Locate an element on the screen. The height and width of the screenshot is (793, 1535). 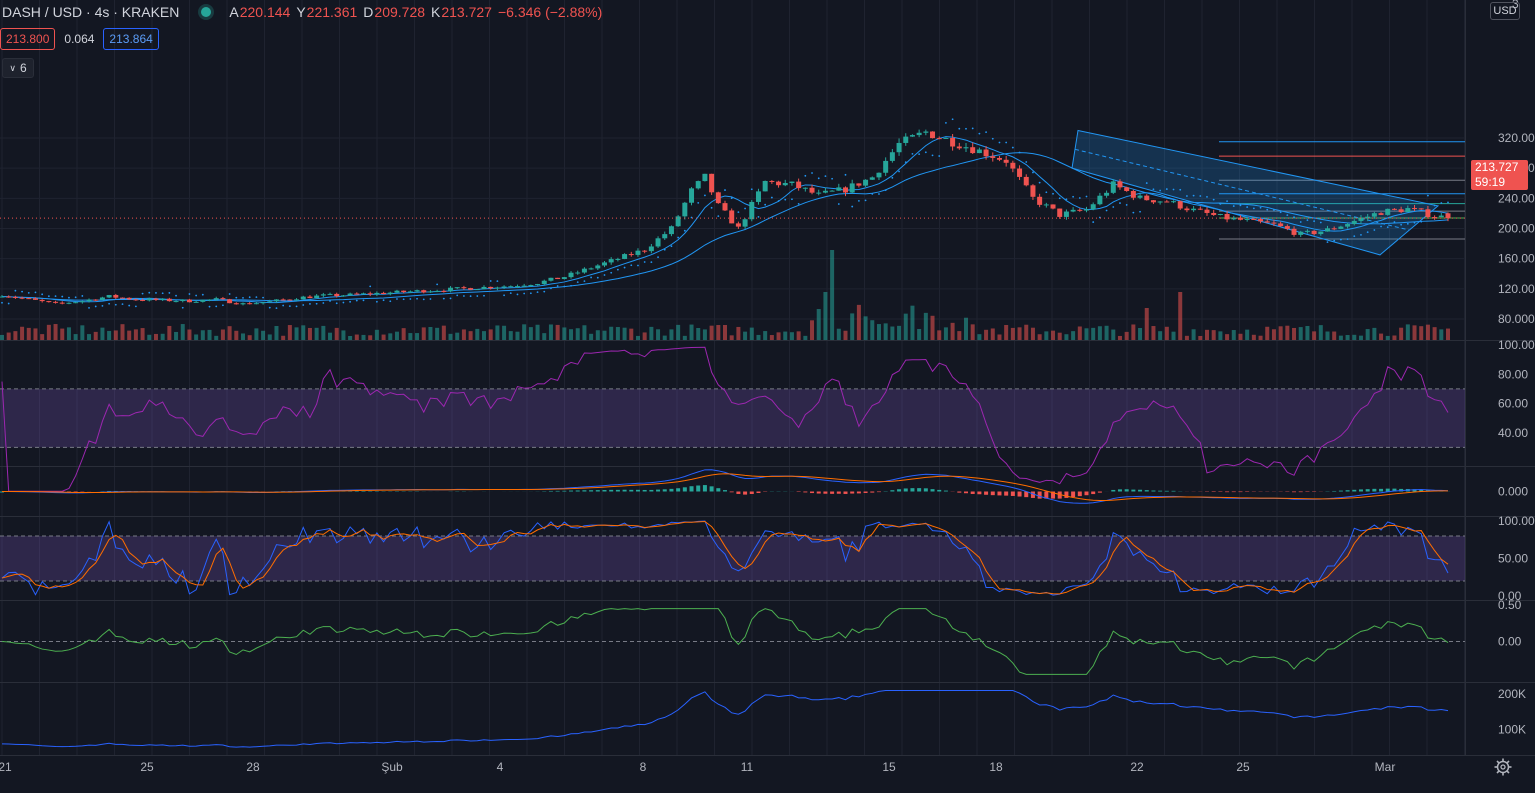
macd-axis-label: 0.000 is located at coordinates (1513, 492).